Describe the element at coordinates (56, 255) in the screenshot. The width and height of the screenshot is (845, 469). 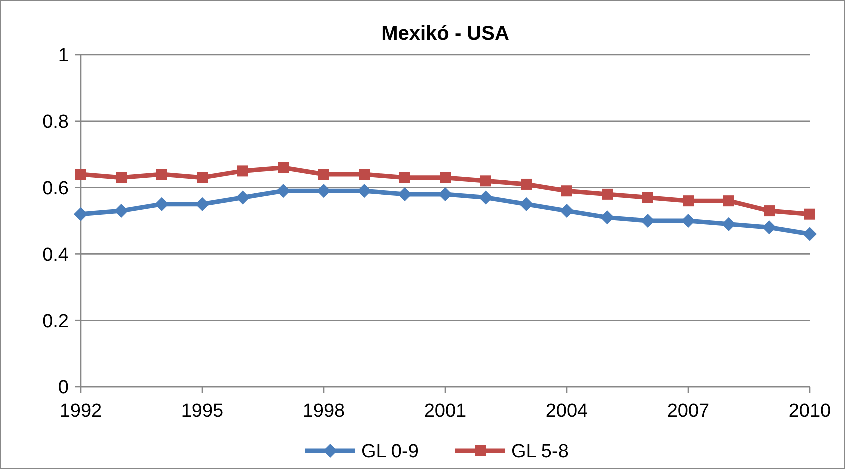
I see `y-tick-label: 0.4` at that location.